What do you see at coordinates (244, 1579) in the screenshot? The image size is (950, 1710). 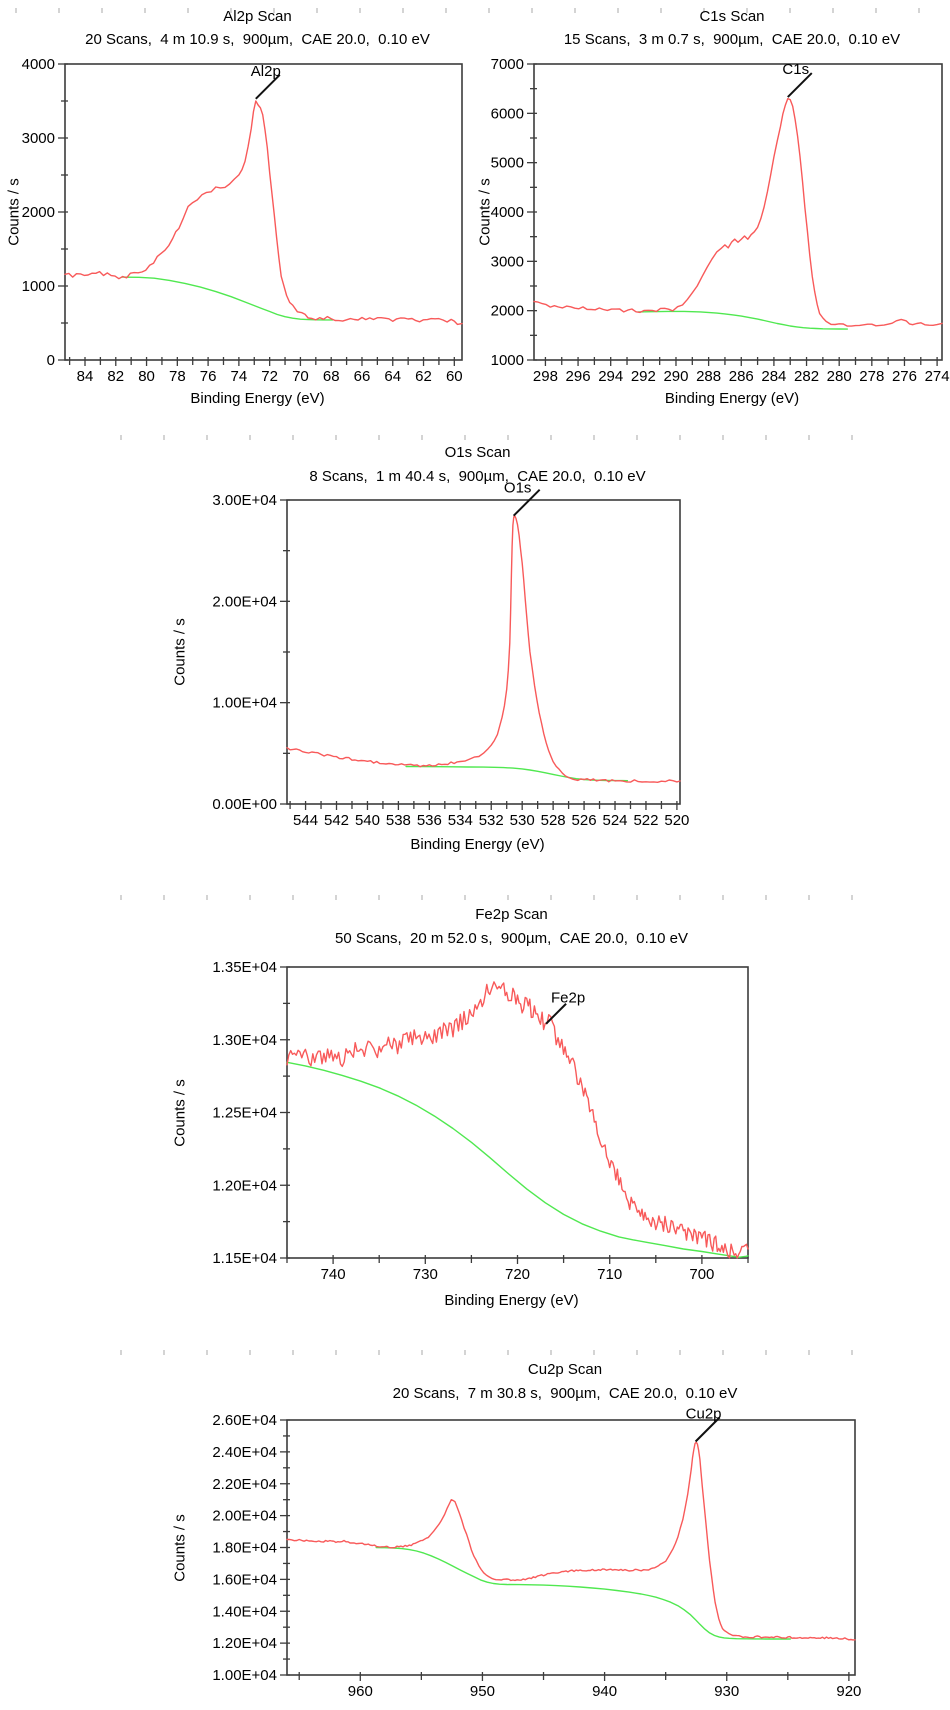 I see `svg-text: 1.60E+04` at bounding box center [244, 1579].